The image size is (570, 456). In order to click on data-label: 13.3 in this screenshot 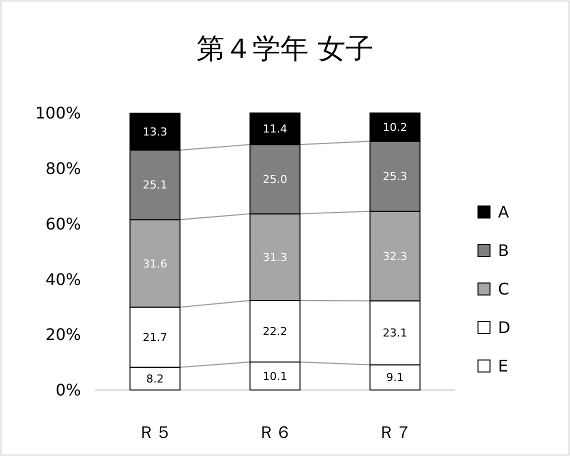, I will do `click(155, 132)`.